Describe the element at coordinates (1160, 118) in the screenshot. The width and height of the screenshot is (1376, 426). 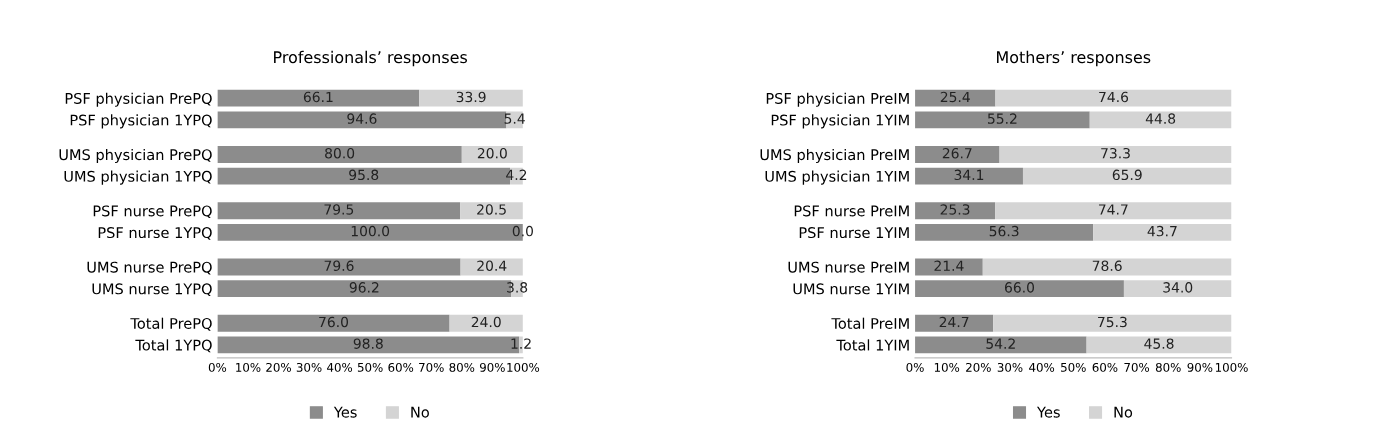
I see `data-label: 44.8` at that location.